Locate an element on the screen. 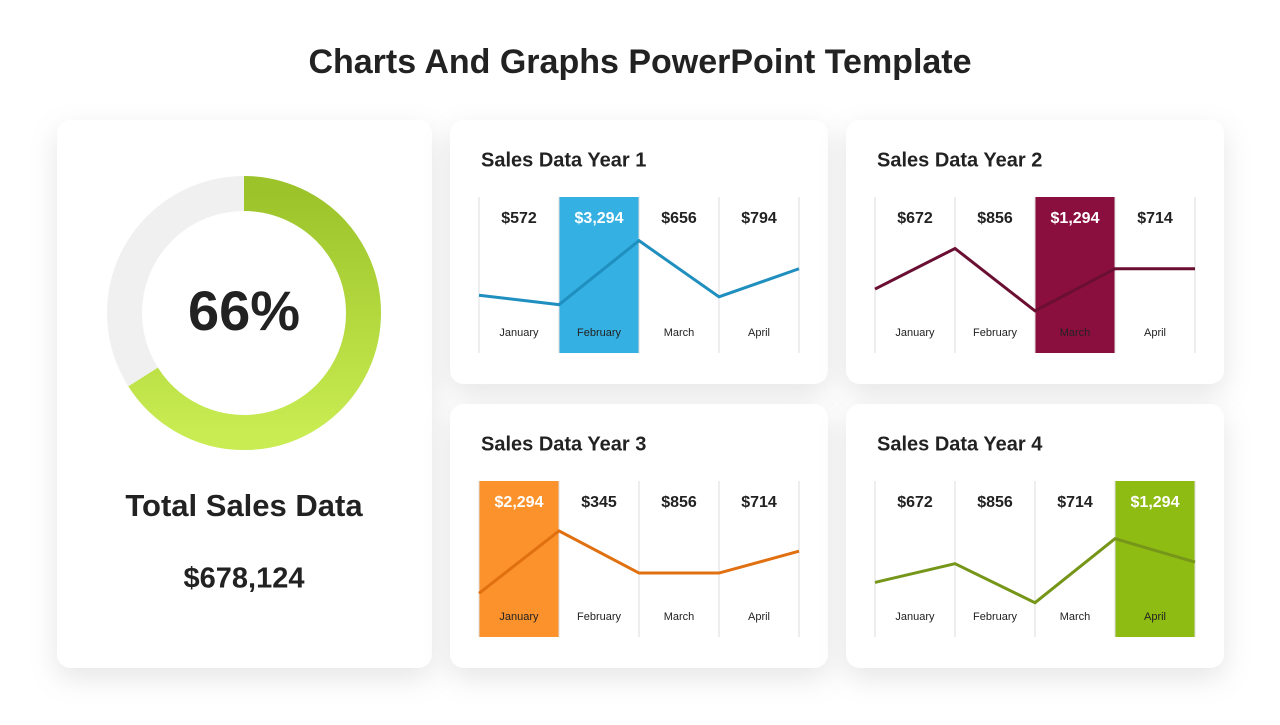 The width and height of the screenshot is (1280, 725). panel-title: Sales Data Year 4 is located at coordinates (960, 444).